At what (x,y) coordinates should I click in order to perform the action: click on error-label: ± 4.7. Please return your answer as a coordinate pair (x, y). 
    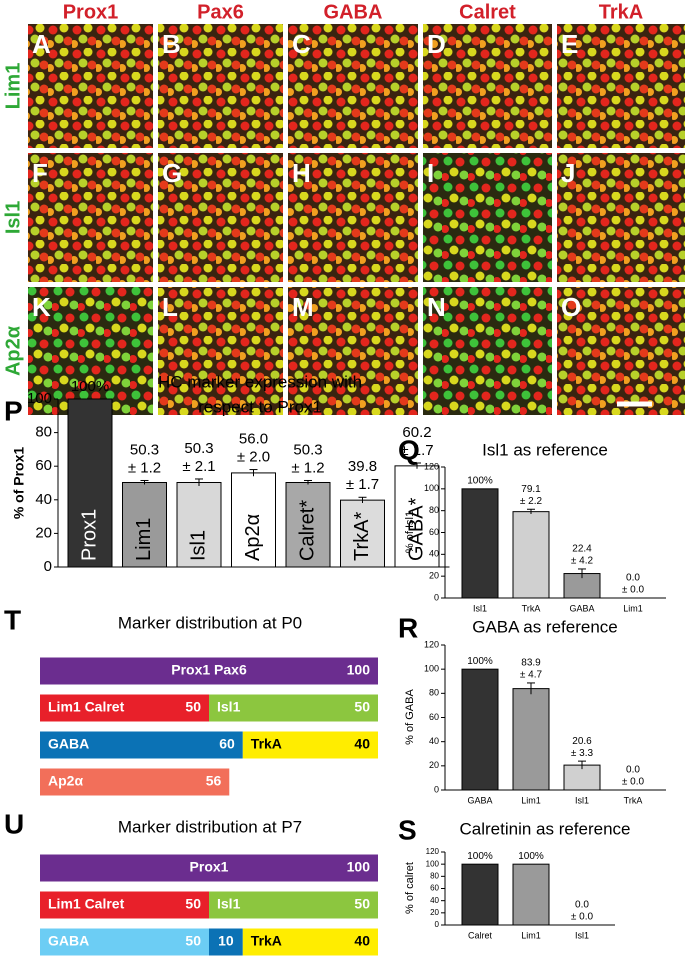
    Looking at the image, I should click on (531, 675).